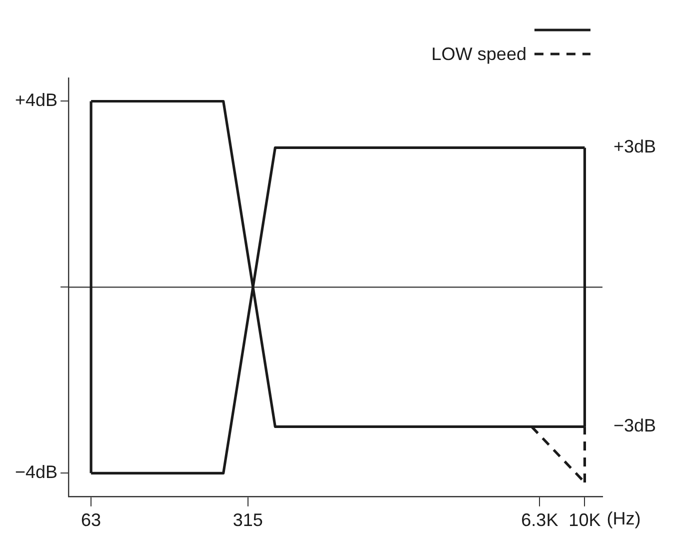  Describe the element at coordinates (36, 100) in the screenshot. I see `y-tick-label: +4dB` at that location.